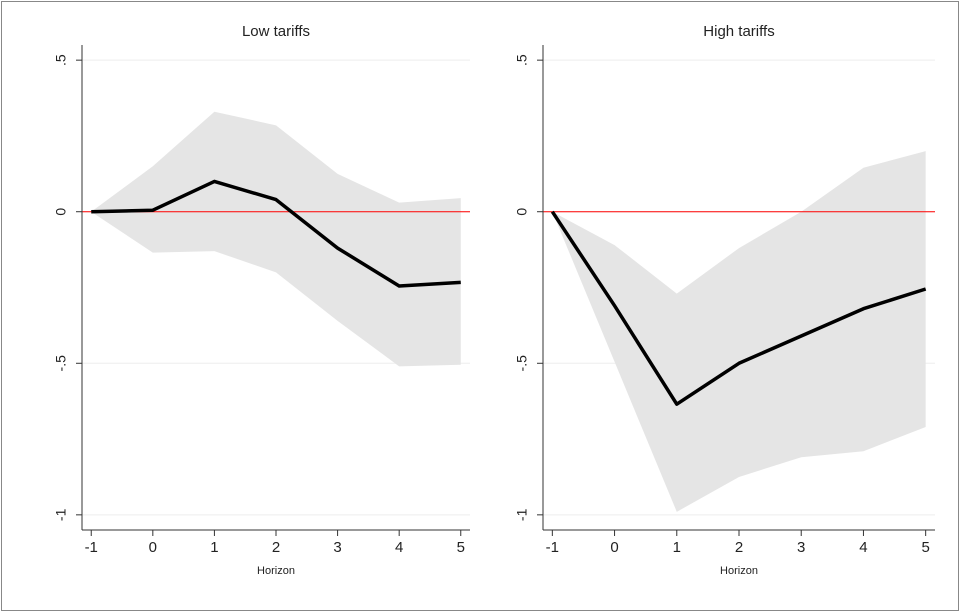 This screenshot has width=960, height=612. I want to click on panel-title: High tariffs, so click(738, 31).